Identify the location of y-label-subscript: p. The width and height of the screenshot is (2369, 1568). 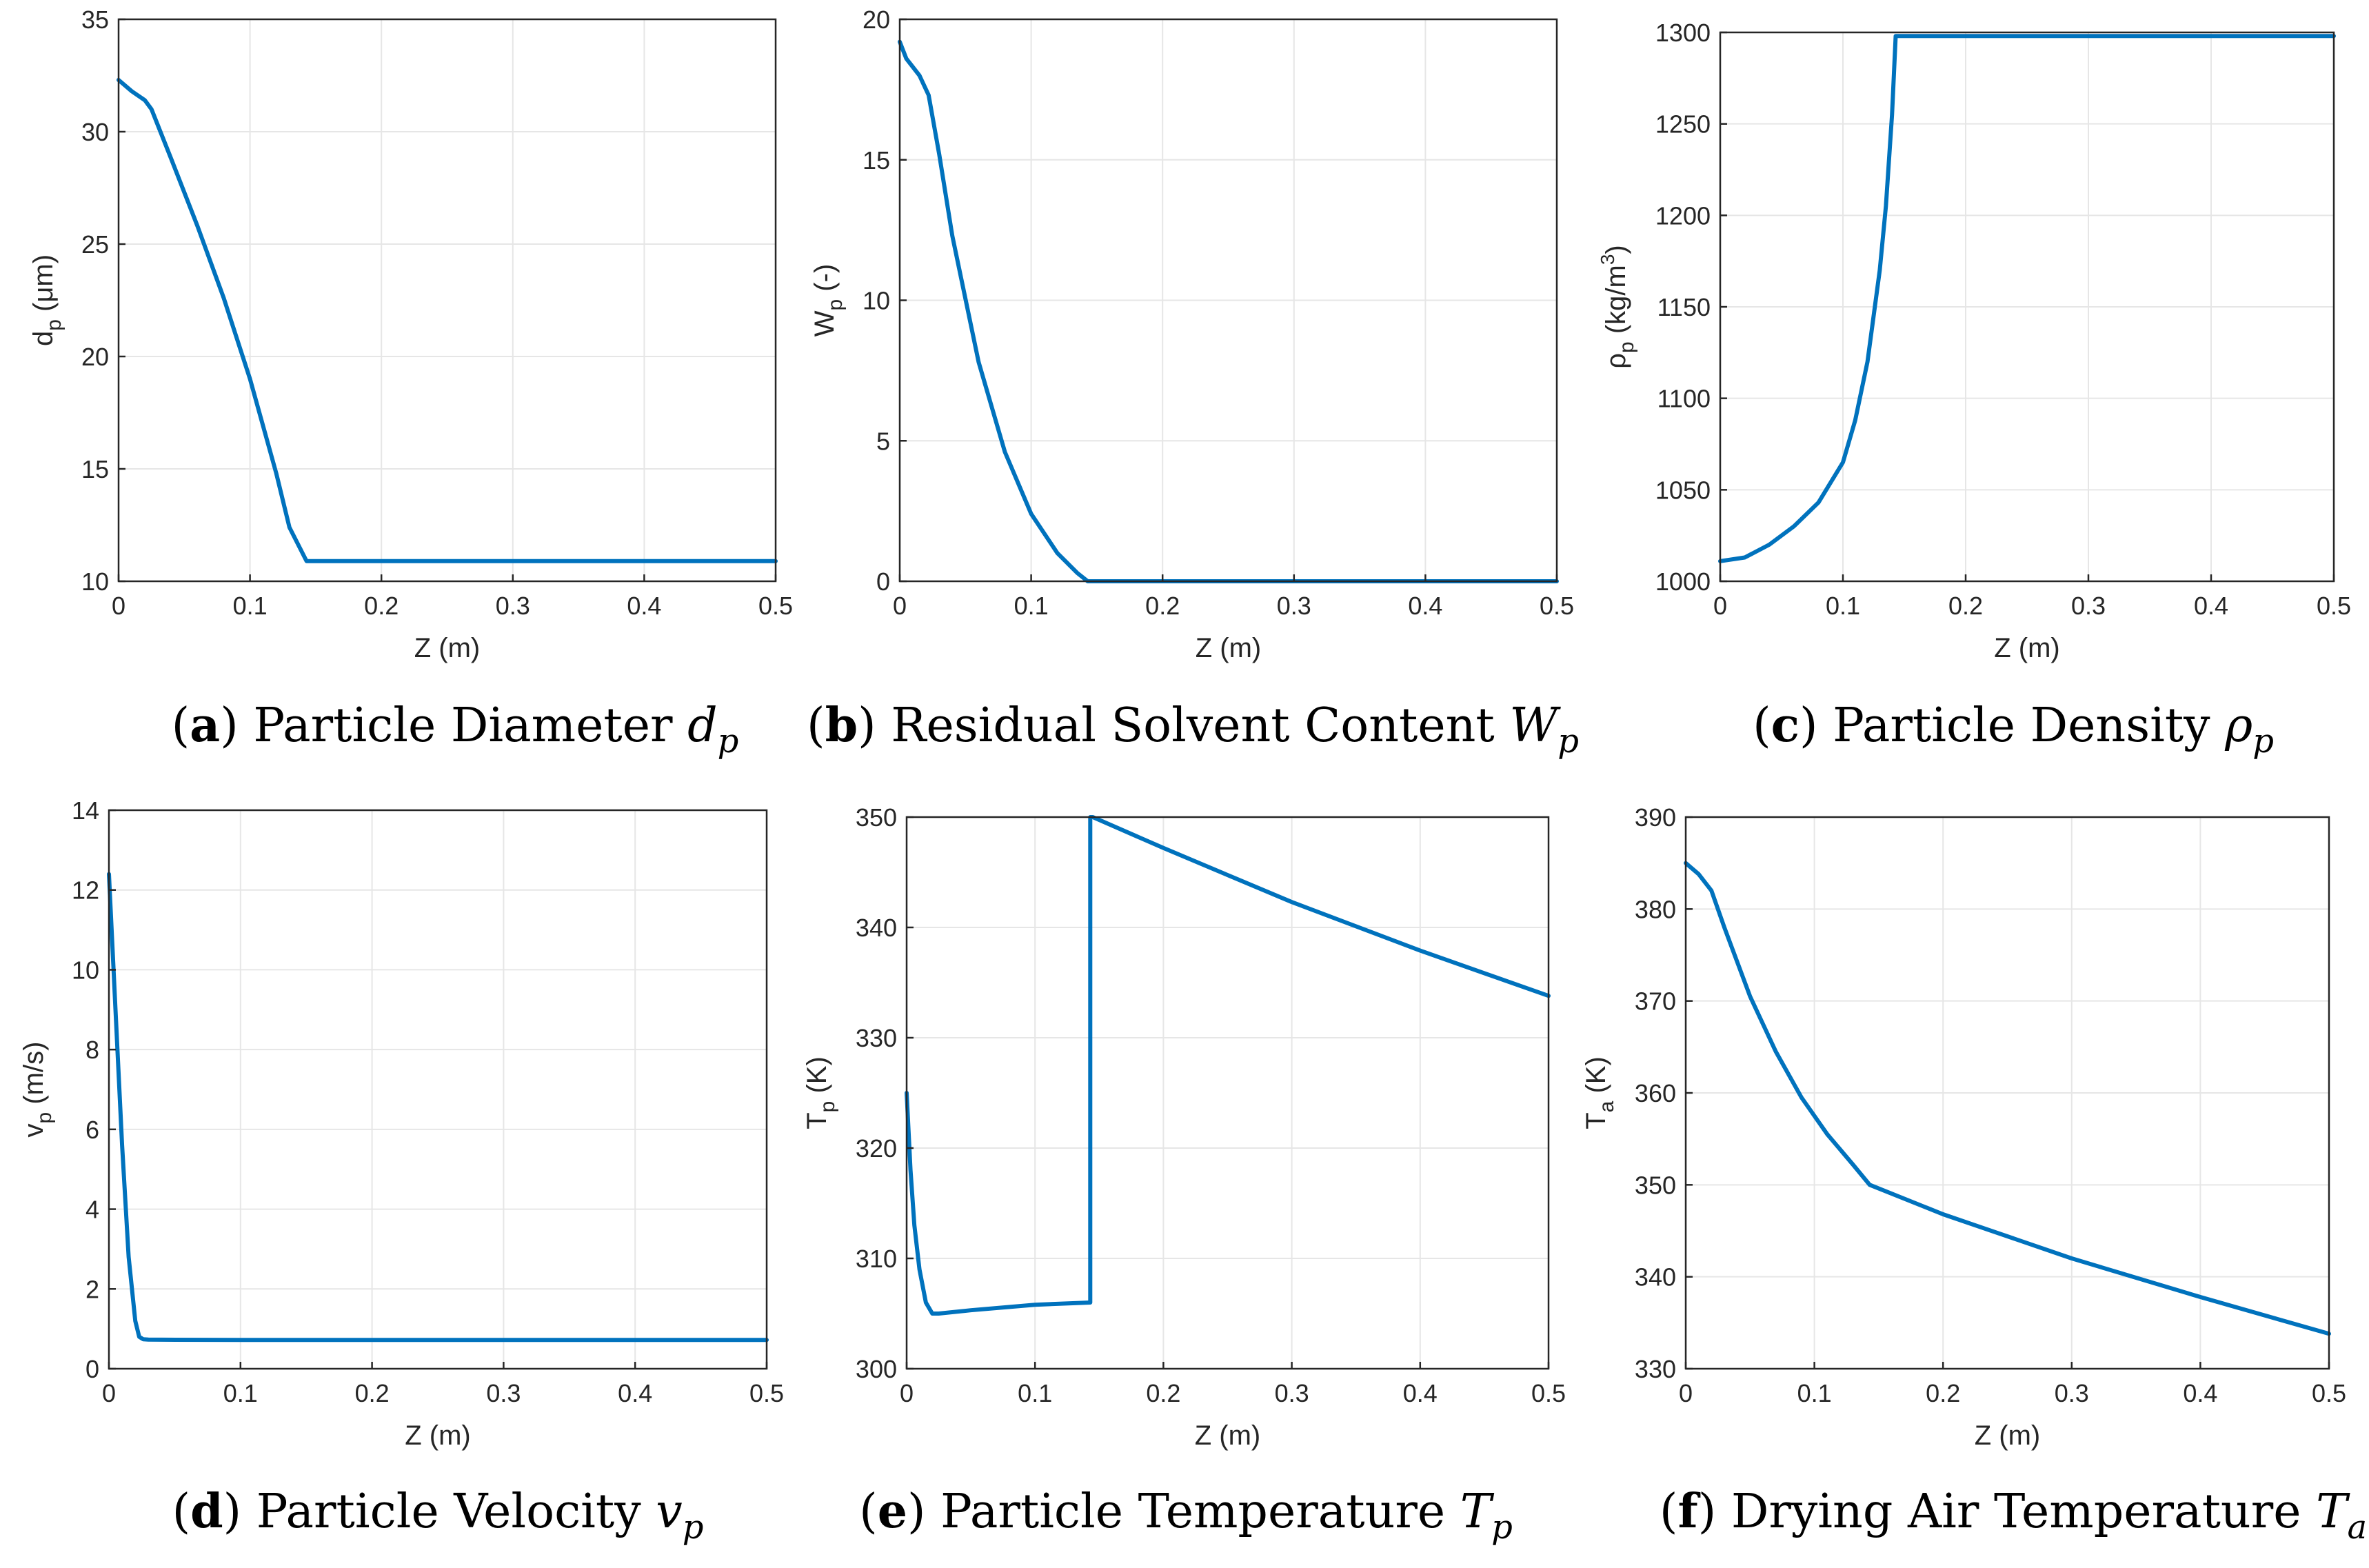
(44, 1118).